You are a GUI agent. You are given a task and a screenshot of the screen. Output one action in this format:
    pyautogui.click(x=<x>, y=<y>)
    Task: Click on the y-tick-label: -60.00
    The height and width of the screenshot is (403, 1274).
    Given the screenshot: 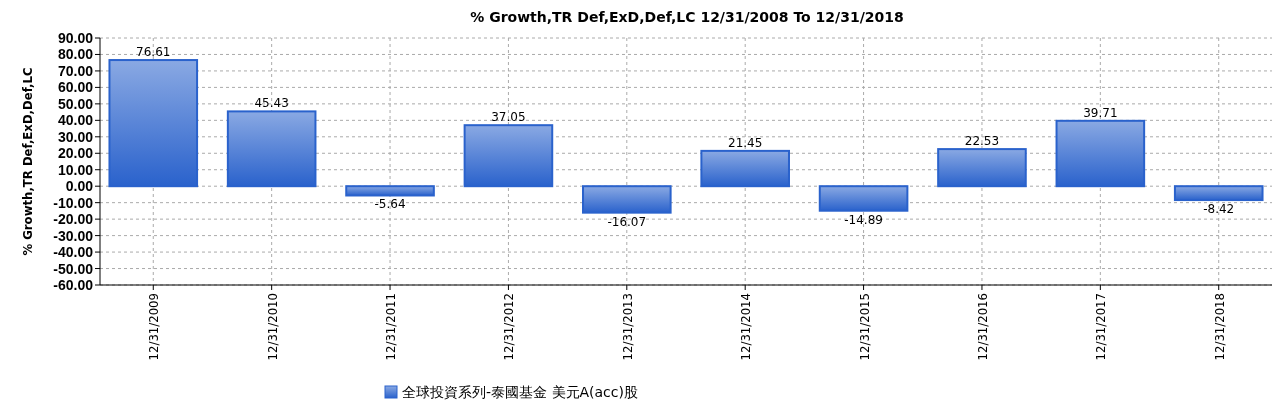 What is the action you would take?
    pyautogui.click(x=73, y=285)
    